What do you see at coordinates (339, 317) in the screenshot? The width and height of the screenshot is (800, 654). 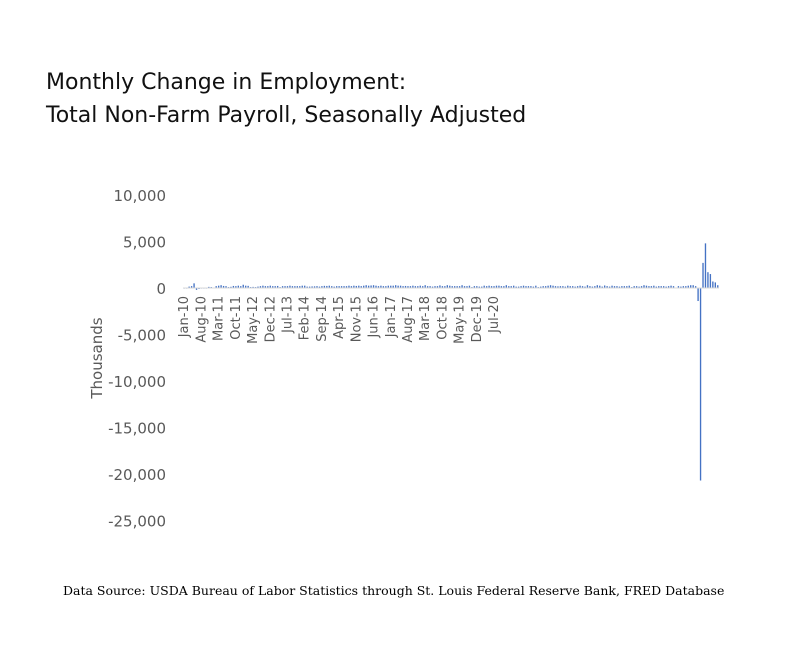 I see `x-tick-label: Apr-15` at bounding box center [339, 317].